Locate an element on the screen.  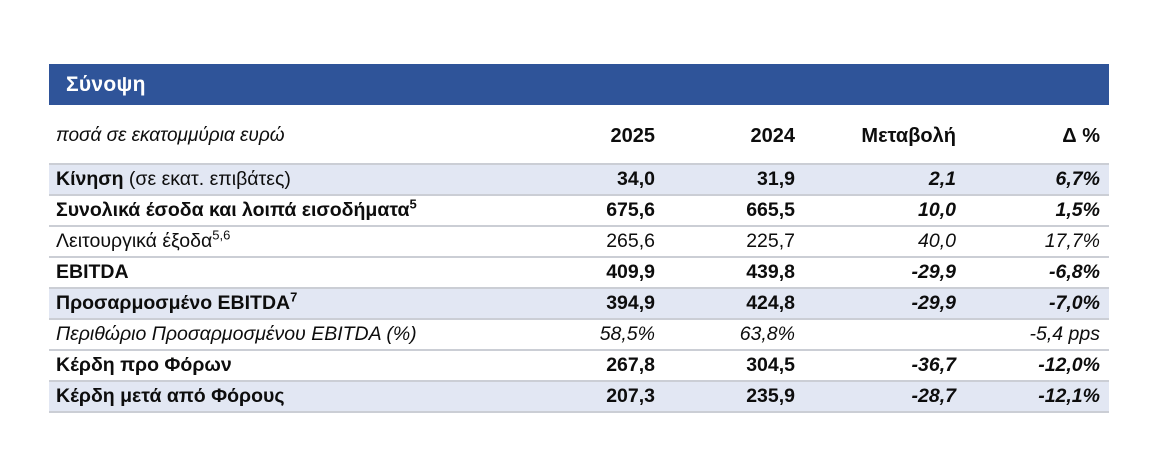
cell-delta-pct-value: 6,7% is located at coordinates (1037, 179).